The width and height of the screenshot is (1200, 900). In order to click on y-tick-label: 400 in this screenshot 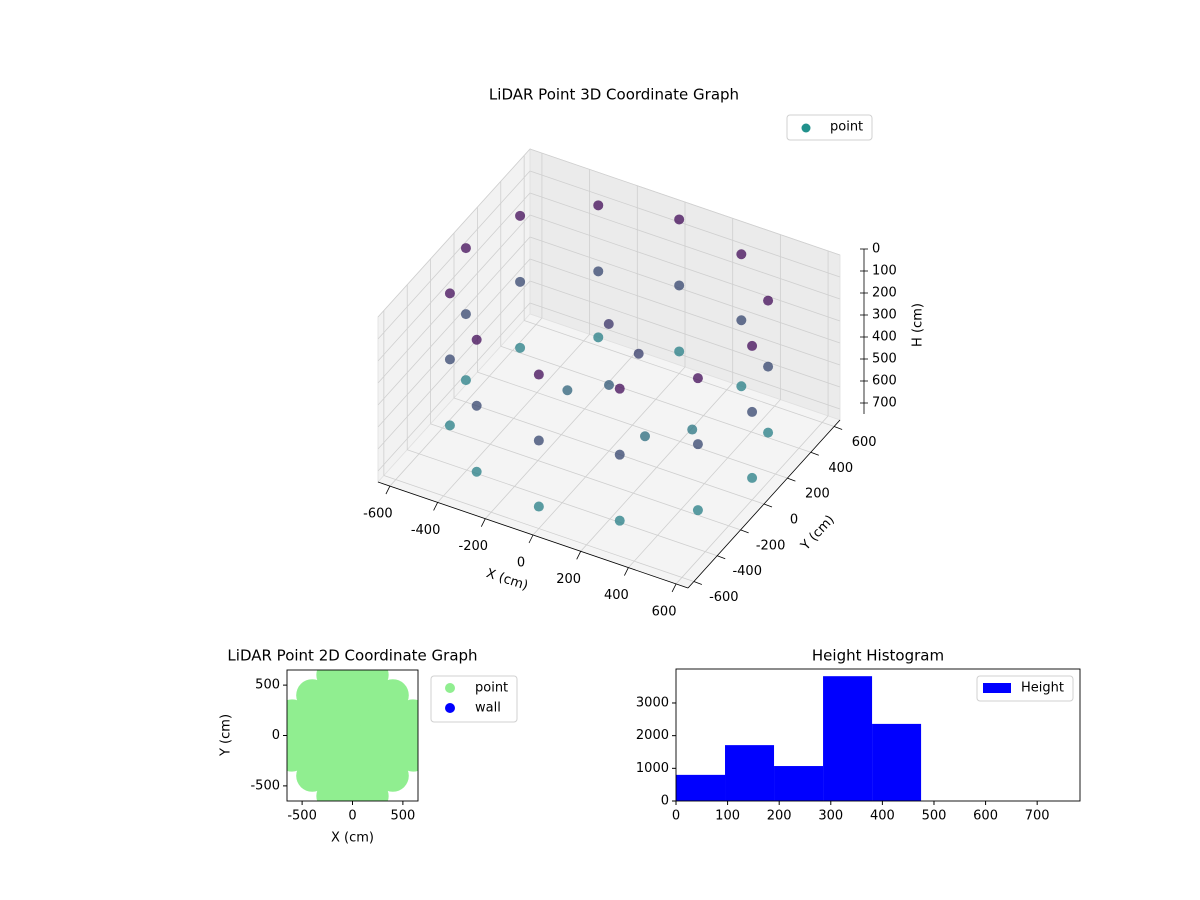, I will do `click(840, 468)`.